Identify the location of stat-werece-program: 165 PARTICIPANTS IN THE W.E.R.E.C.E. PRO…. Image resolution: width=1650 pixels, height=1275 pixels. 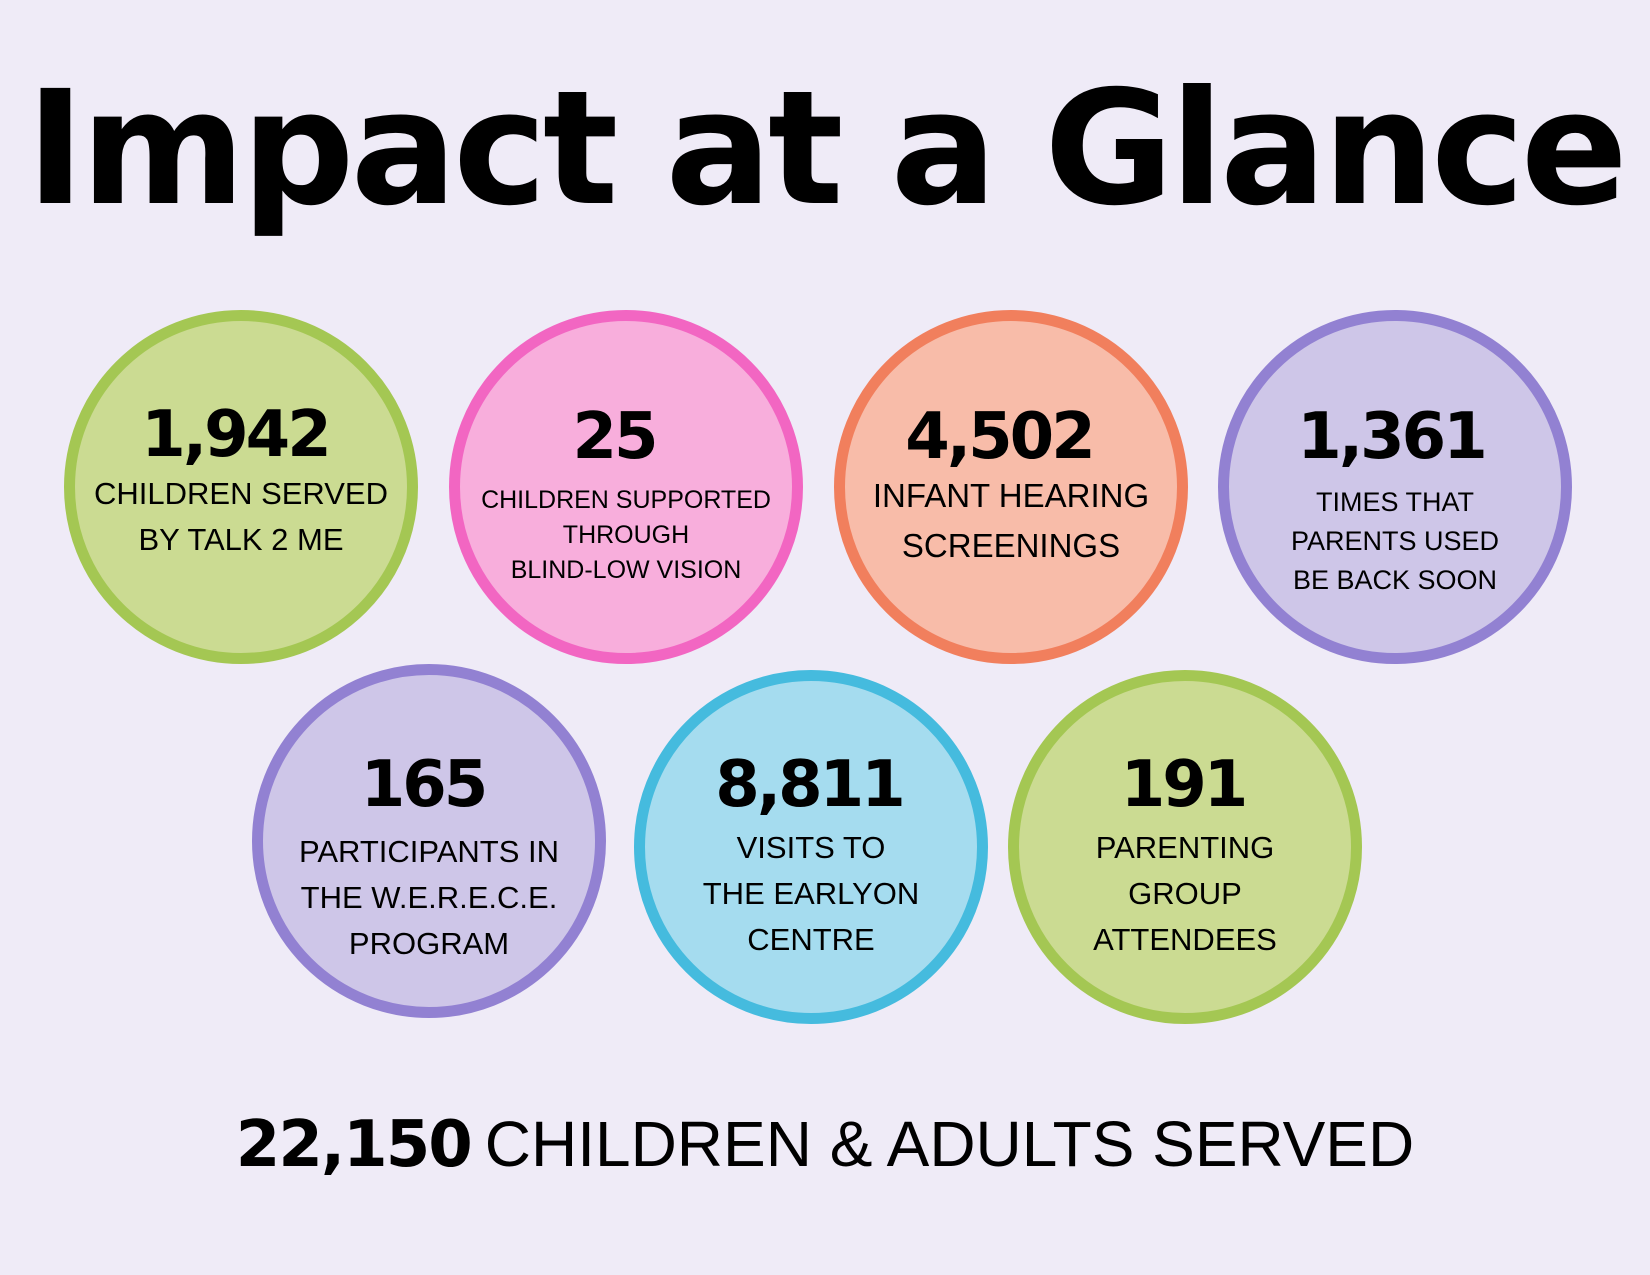
(429, 841).